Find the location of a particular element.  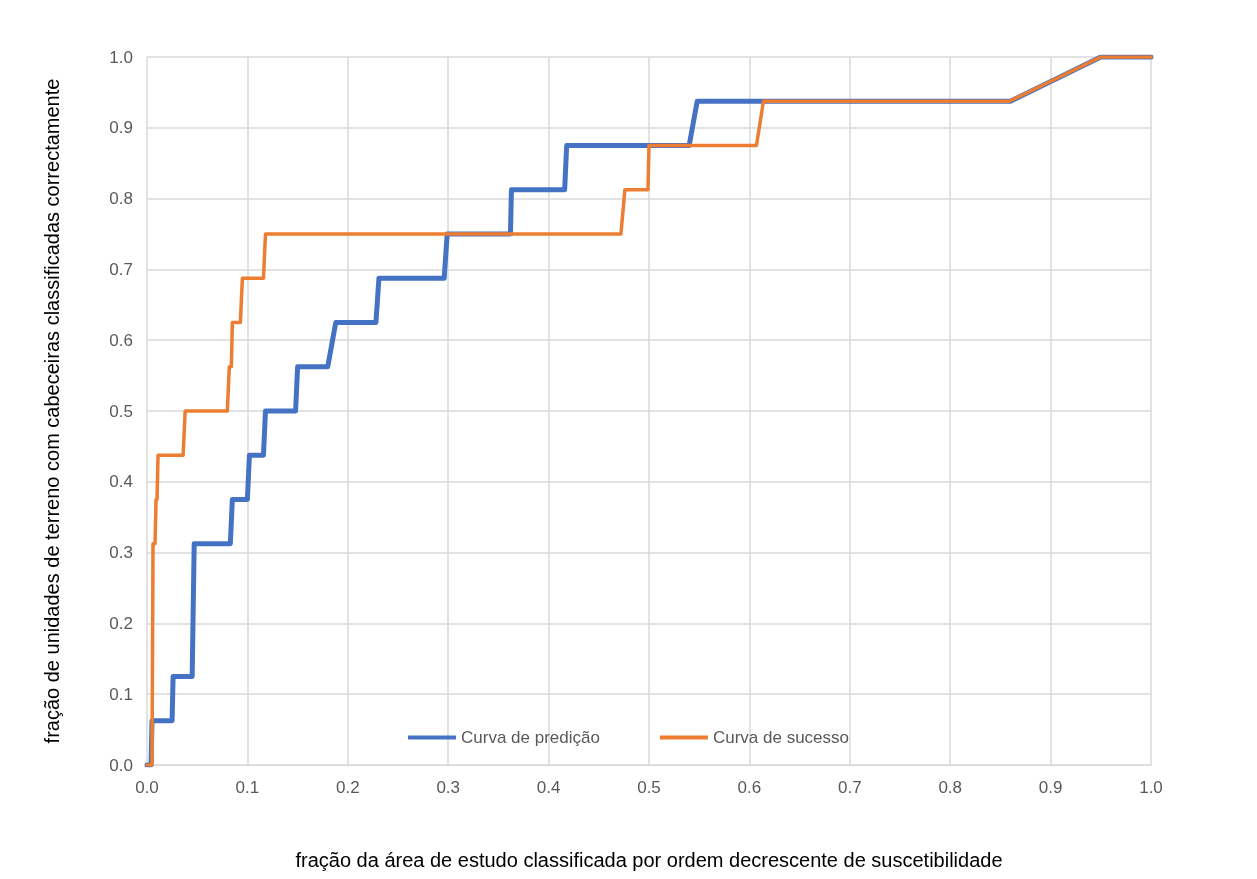

x-tick-label: 0.1 is located at coordinates (247, 787).